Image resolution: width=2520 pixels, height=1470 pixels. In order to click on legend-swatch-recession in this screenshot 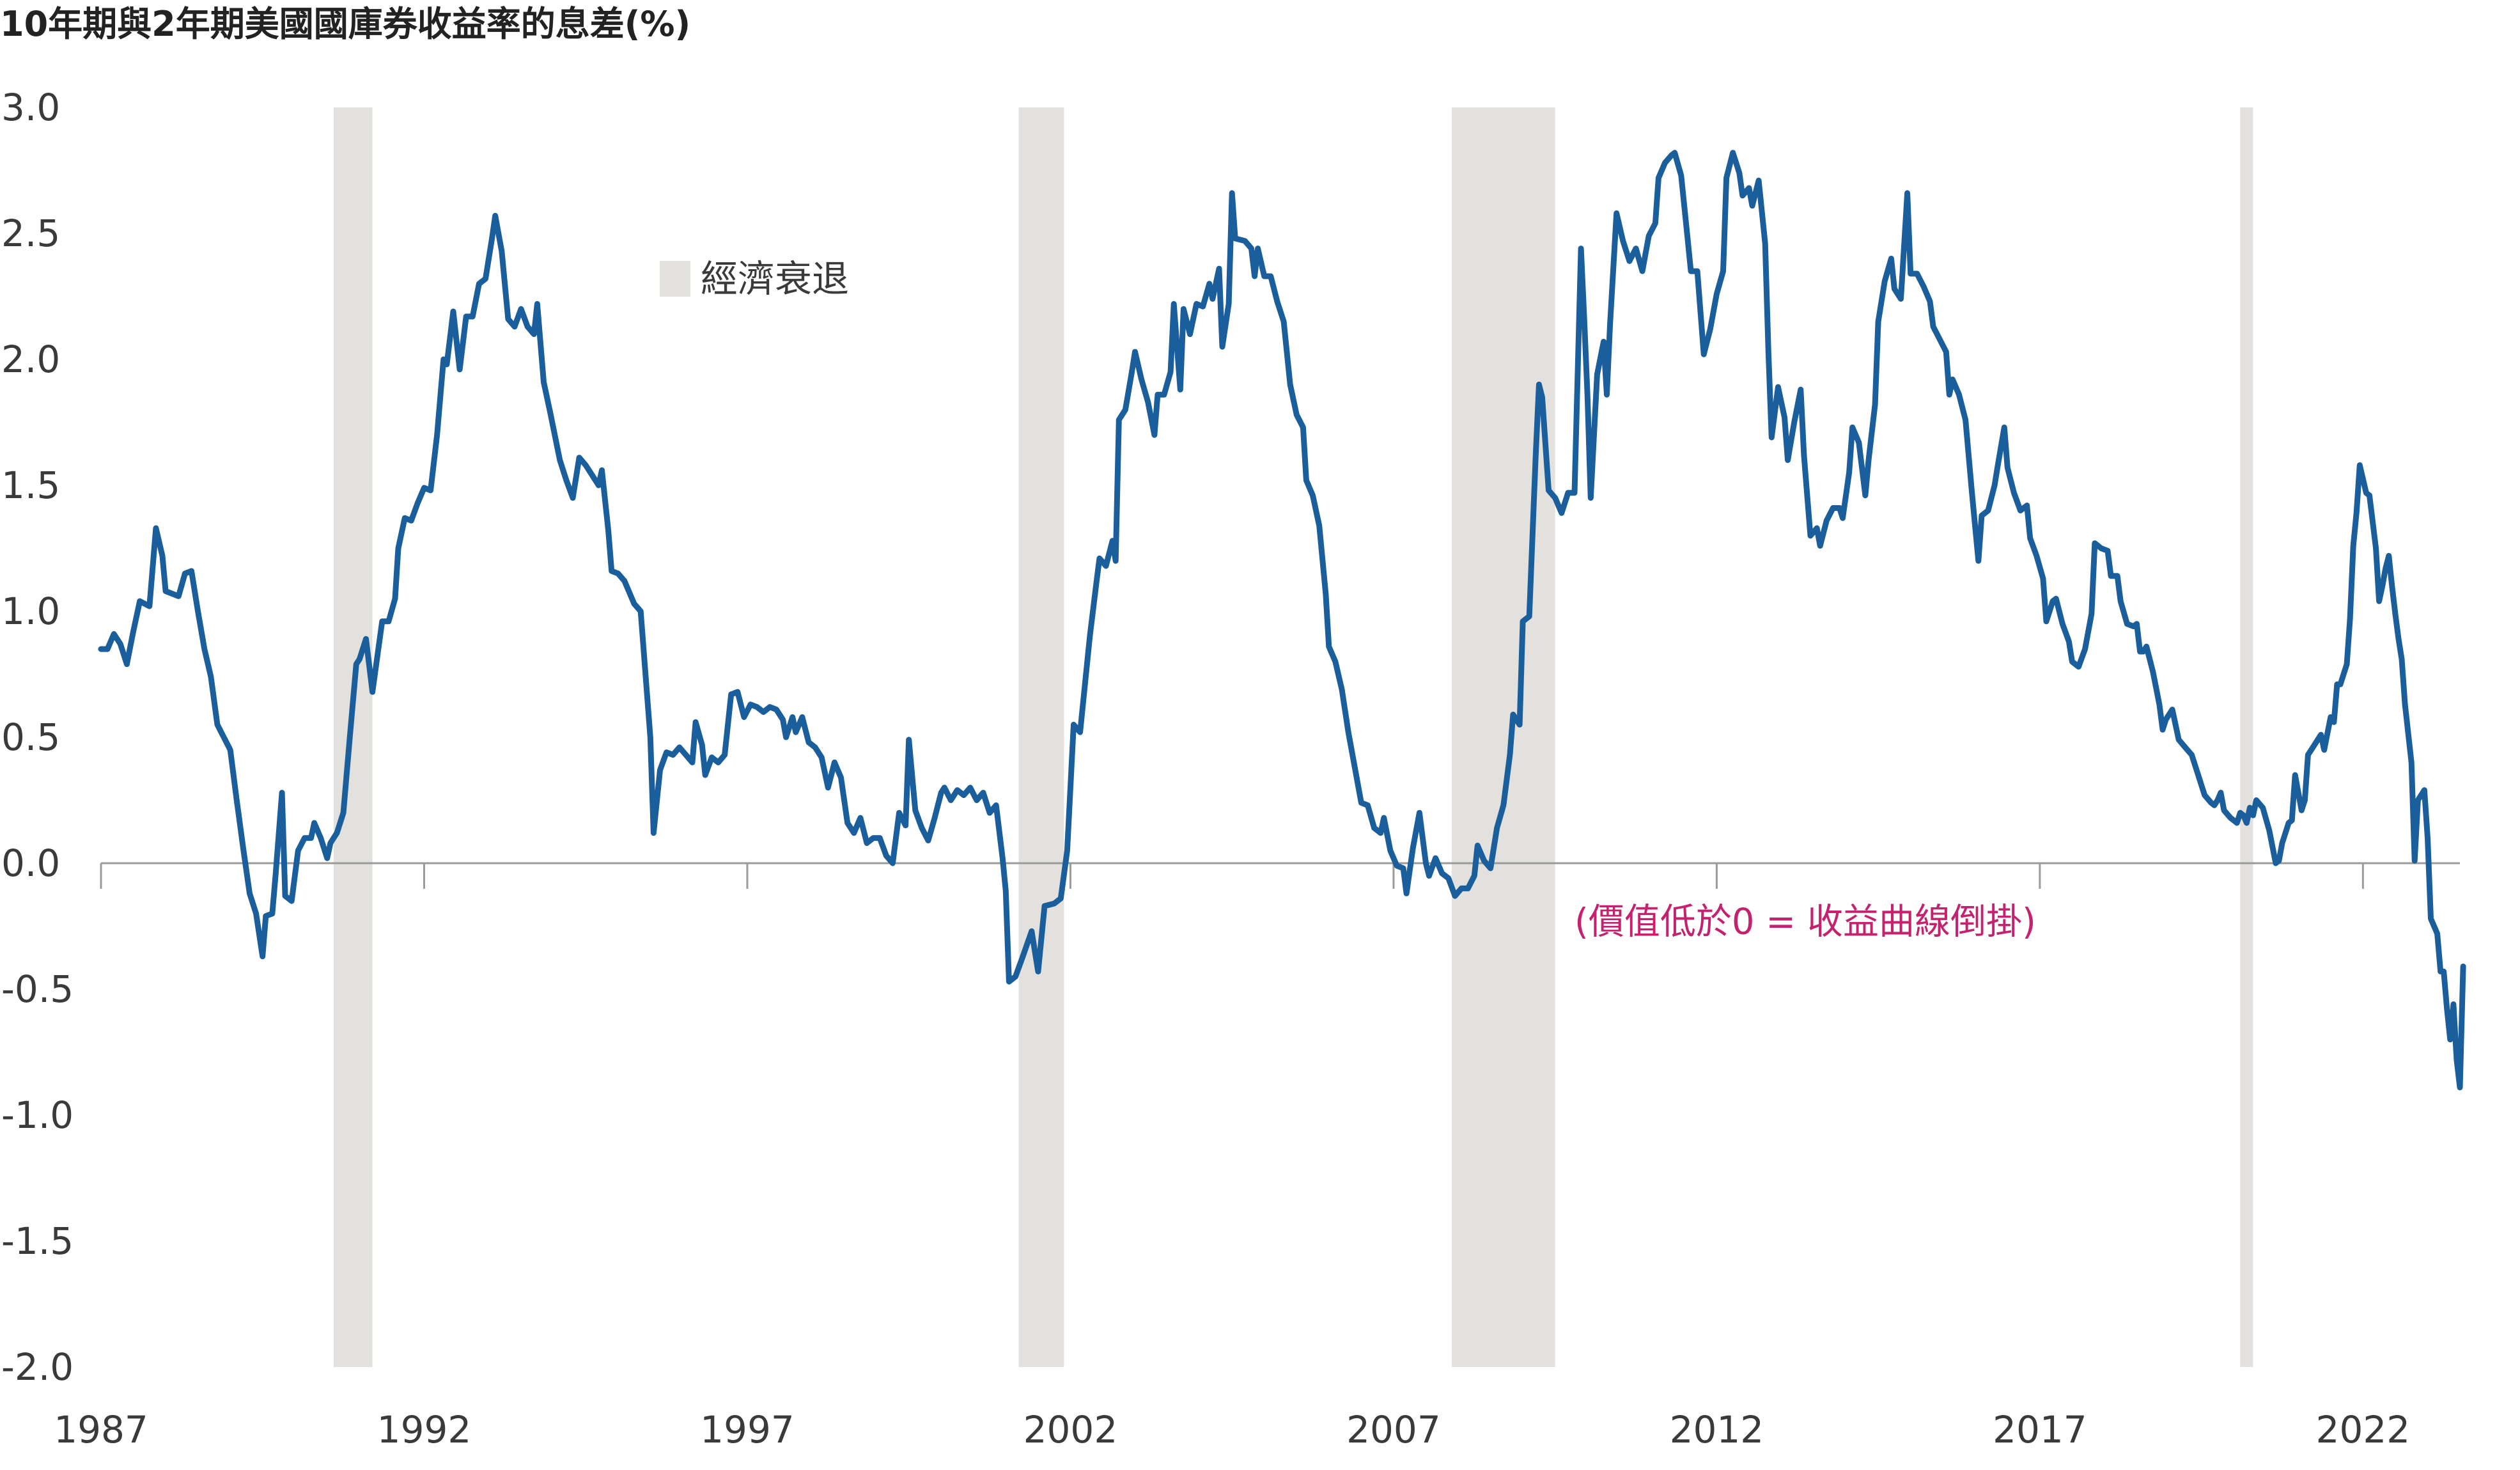, I will do `click(675, 279)`.